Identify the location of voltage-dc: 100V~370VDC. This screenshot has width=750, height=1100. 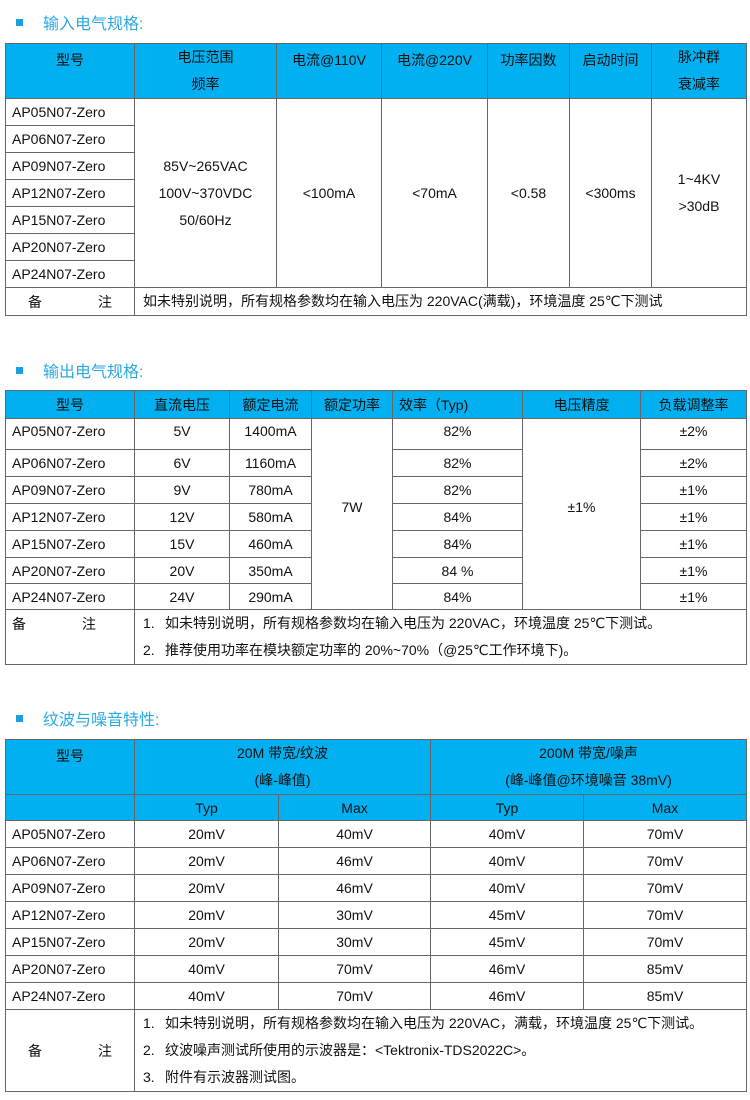
(205, 192).